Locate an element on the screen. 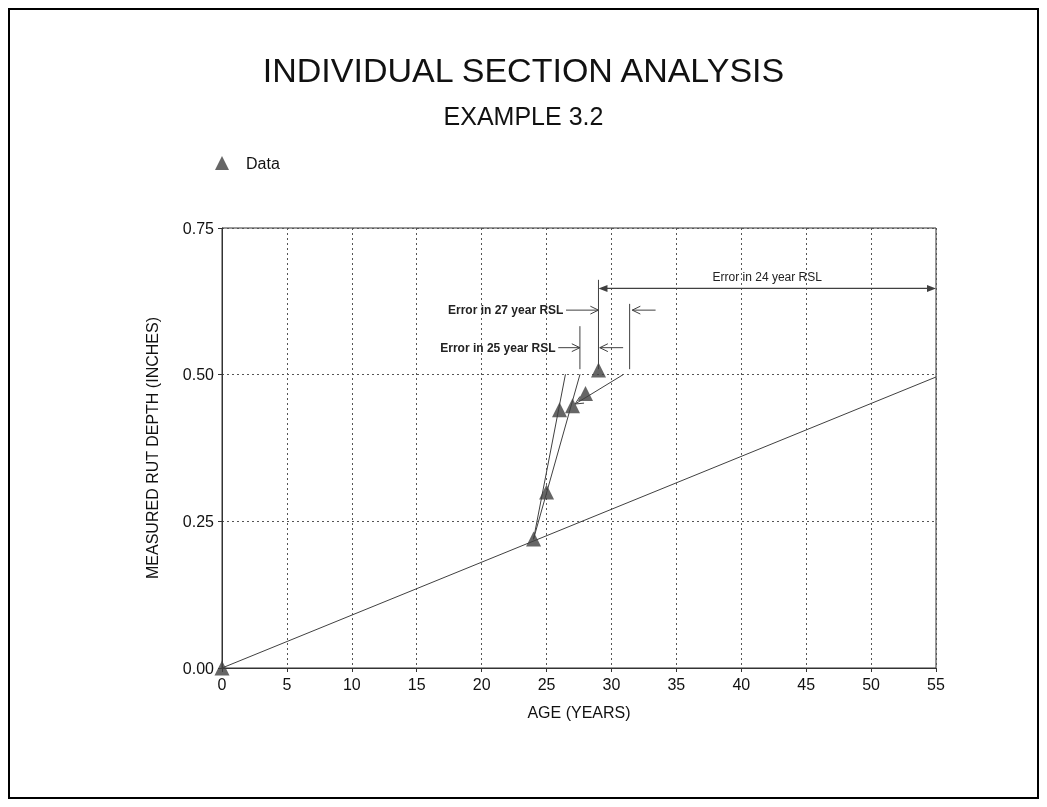  x-tick-label: 45 is located at coordinates (806, 684).